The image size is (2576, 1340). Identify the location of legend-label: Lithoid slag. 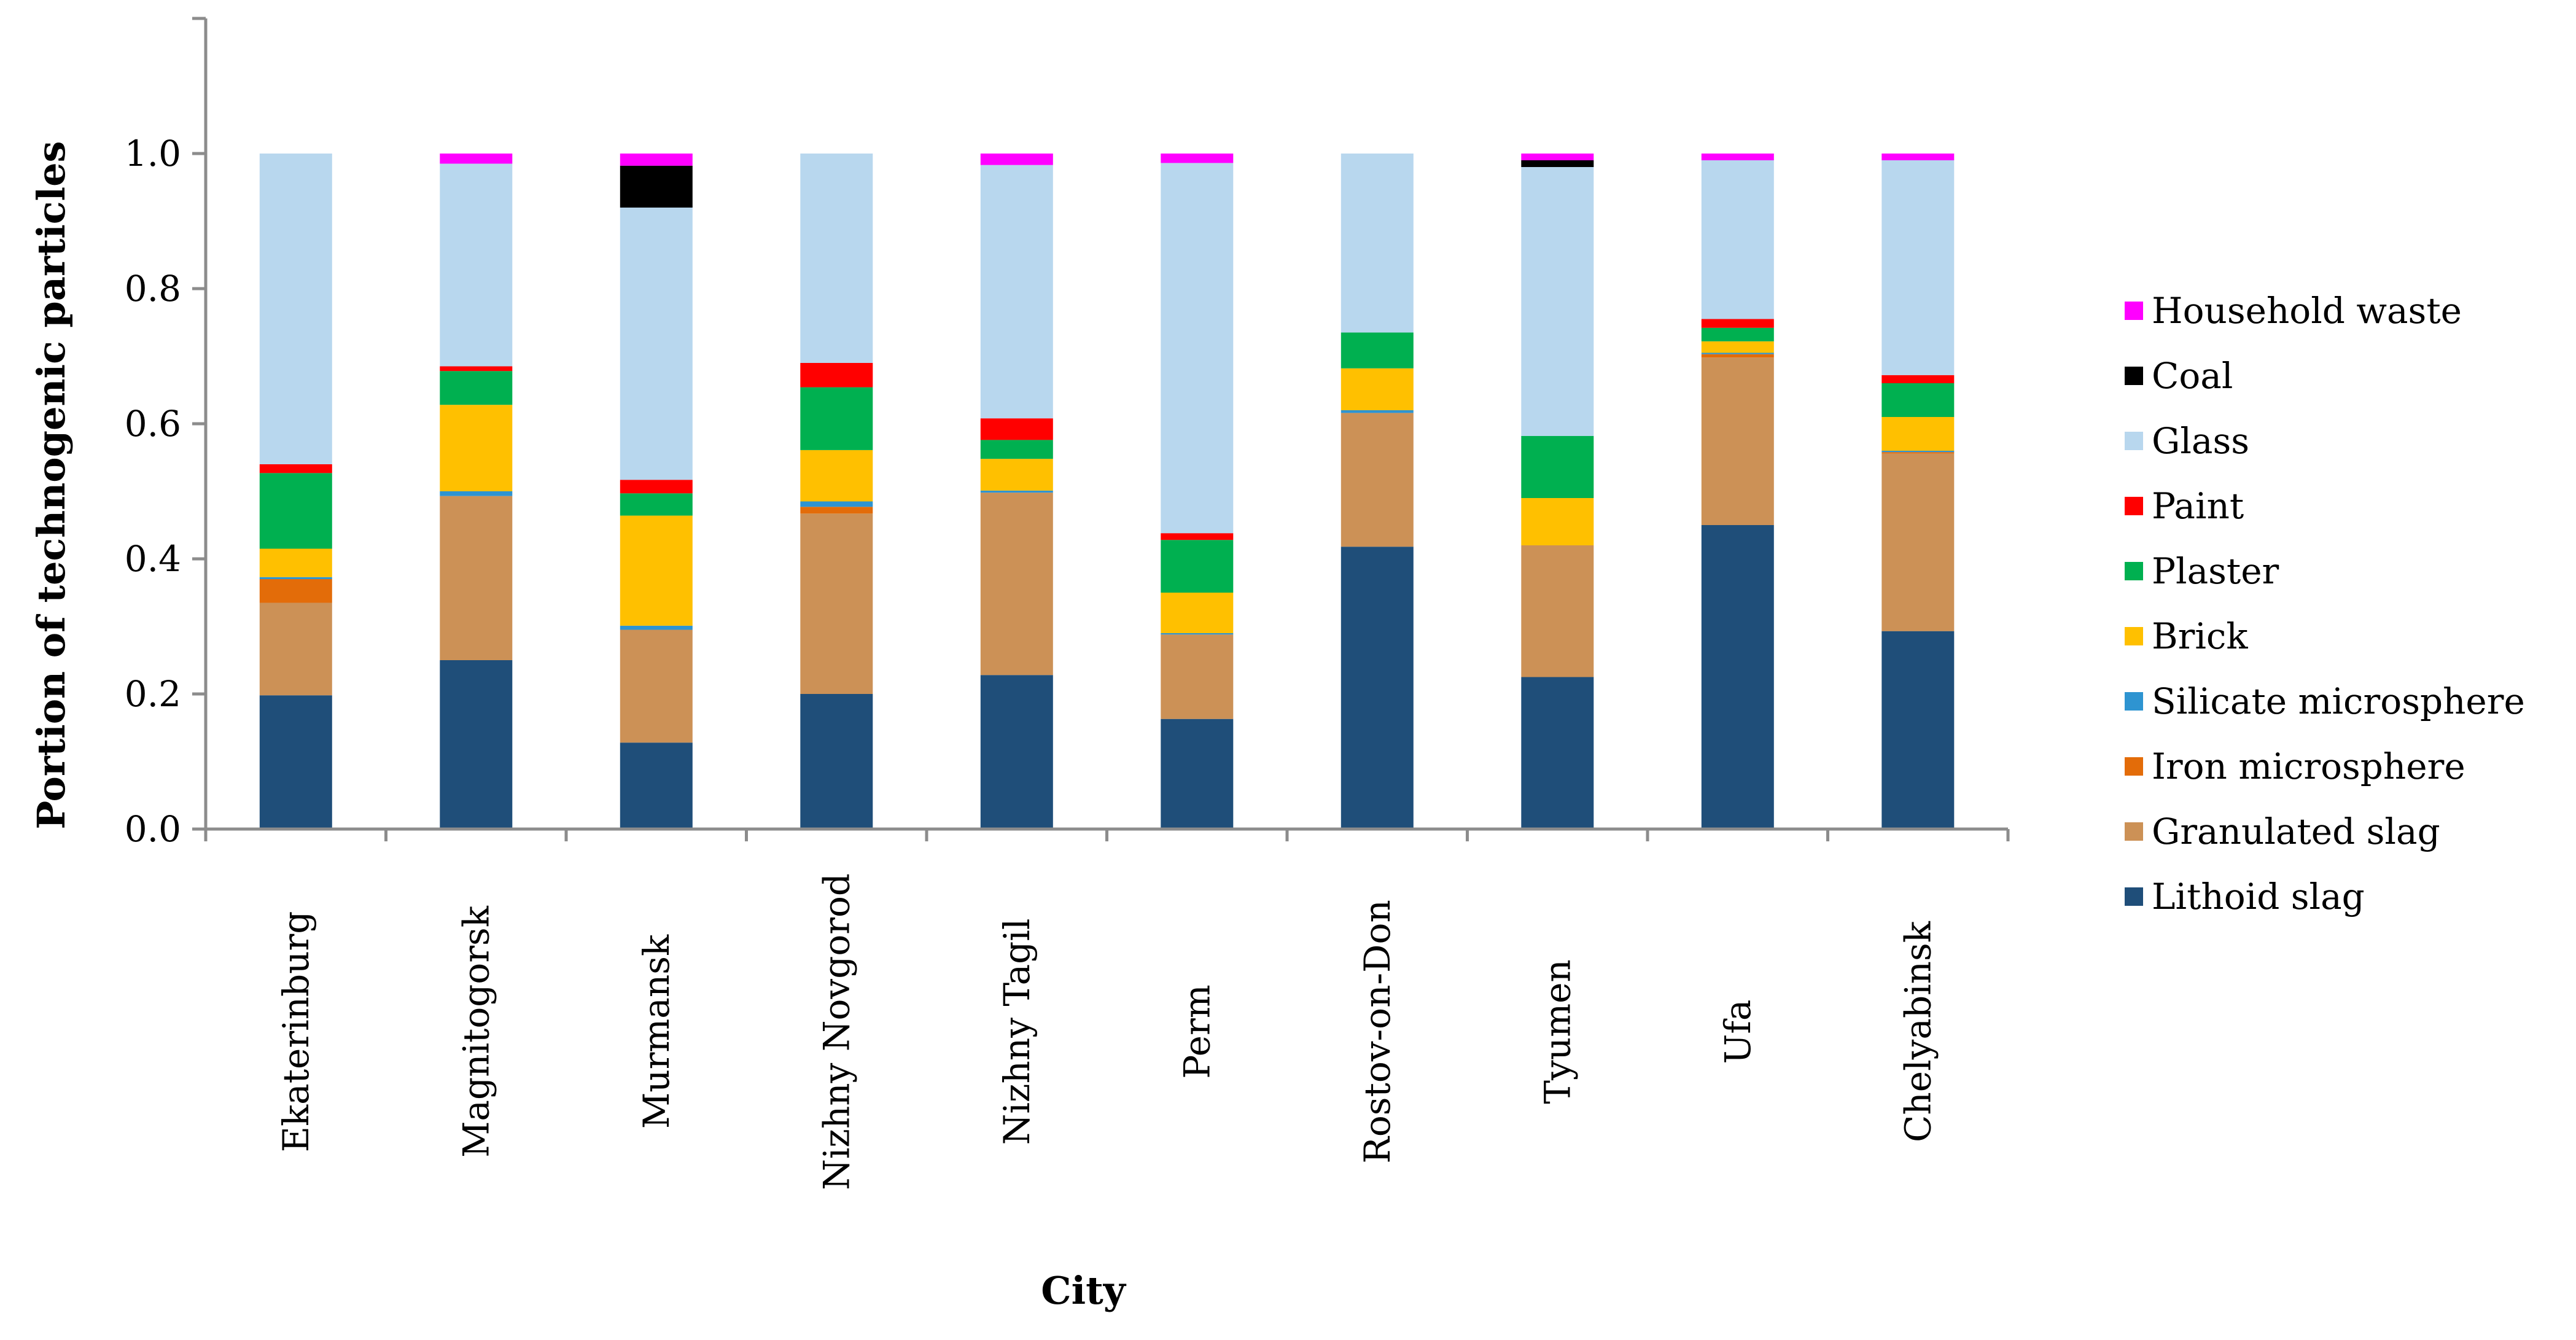
(2258, 897).